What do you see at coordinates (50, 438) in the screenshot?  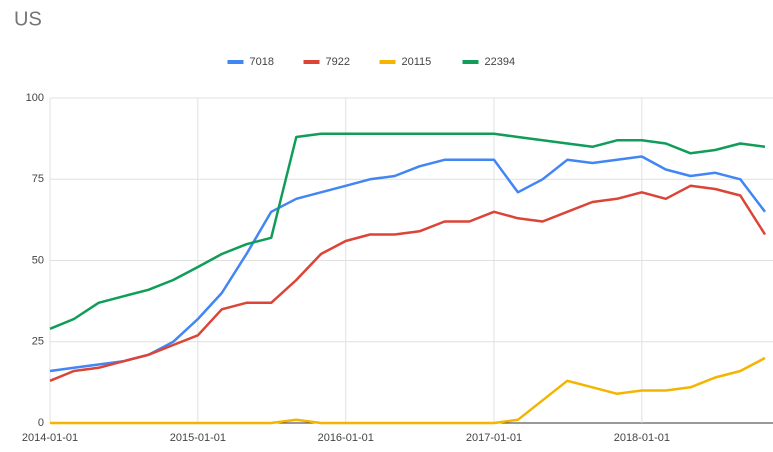 I see `x-tick-label: 2014-01-01` at bounding box center [50, 438].